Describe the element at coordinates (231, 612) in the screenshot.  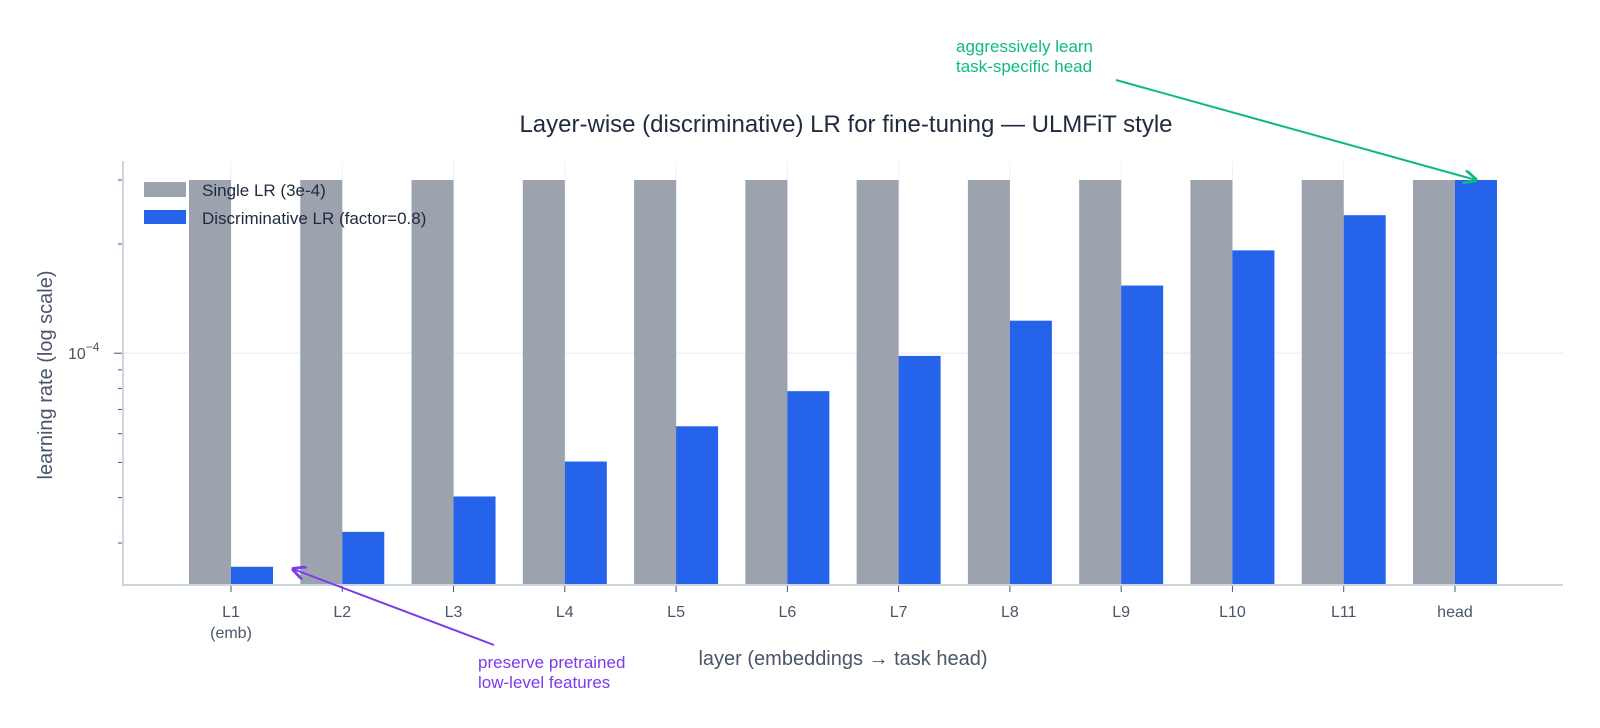
I see `x-tick-label: L1` at that location.